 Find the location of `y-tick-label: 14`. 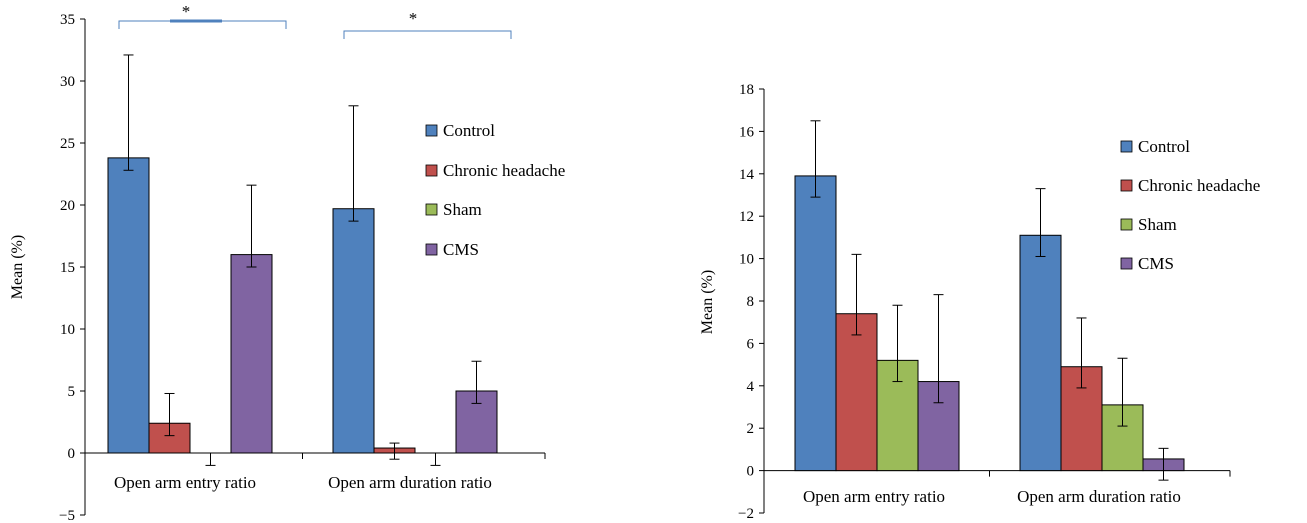

y-tick-label: 14 is located at coordinates (747, 175).